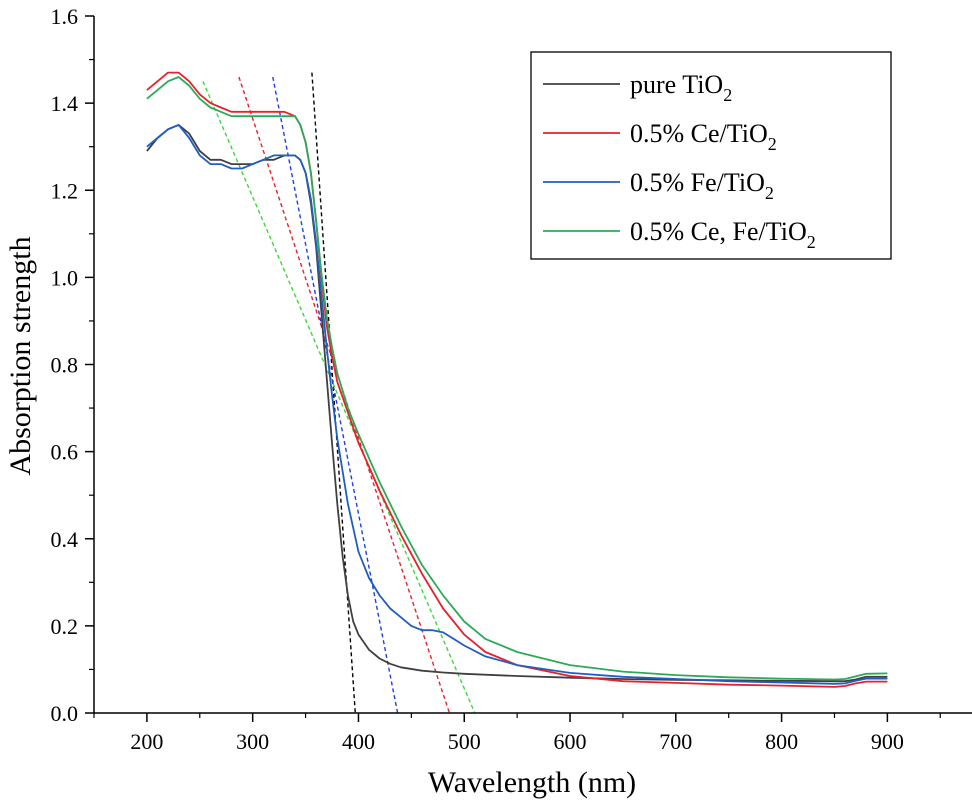 Image resolution: width=972 pixels, height=806 pixels. I want to click on y-ticks: 0.0 0.2 0.4 0.6 0.8 1.0 1.2 1.4 1.6, so click(72, 365).